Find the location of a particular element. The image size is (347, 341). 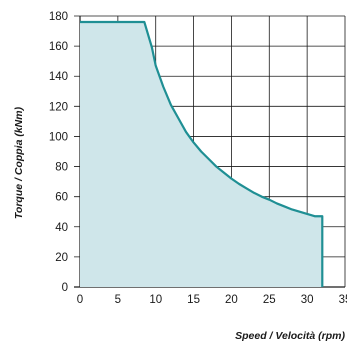

x-tick-label: 20 is located at coordinates (231, 300).